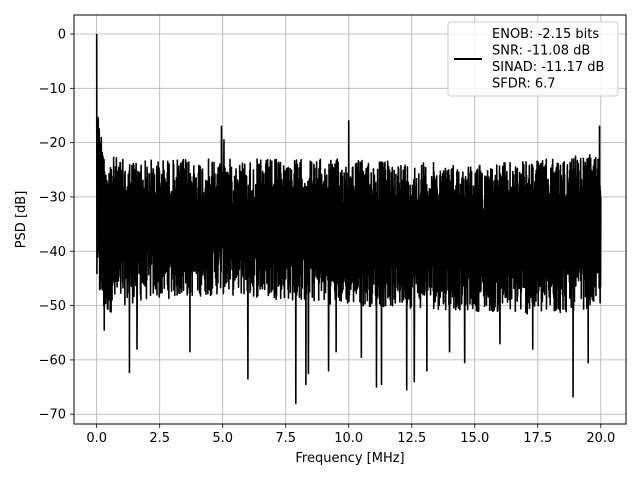  What do you see at coordinates (545, 34) in the screenshot?
I see `legend-enob: ENOB: -2.15 bits` at bounding box center [545, 34].